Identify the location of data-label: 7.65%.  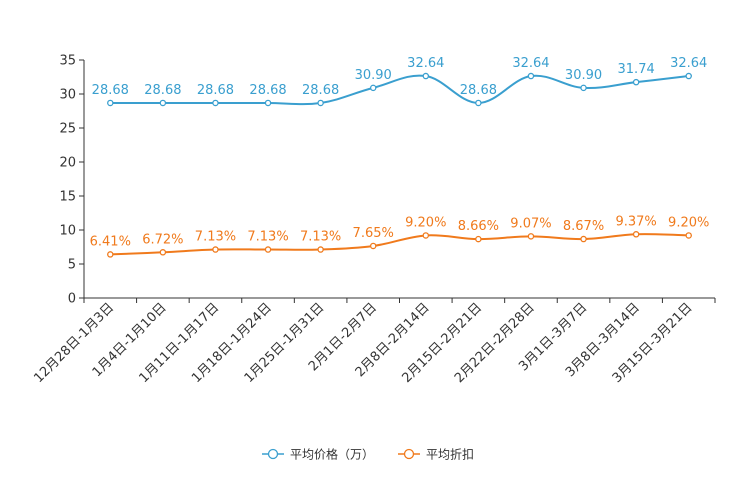
(373, 233).